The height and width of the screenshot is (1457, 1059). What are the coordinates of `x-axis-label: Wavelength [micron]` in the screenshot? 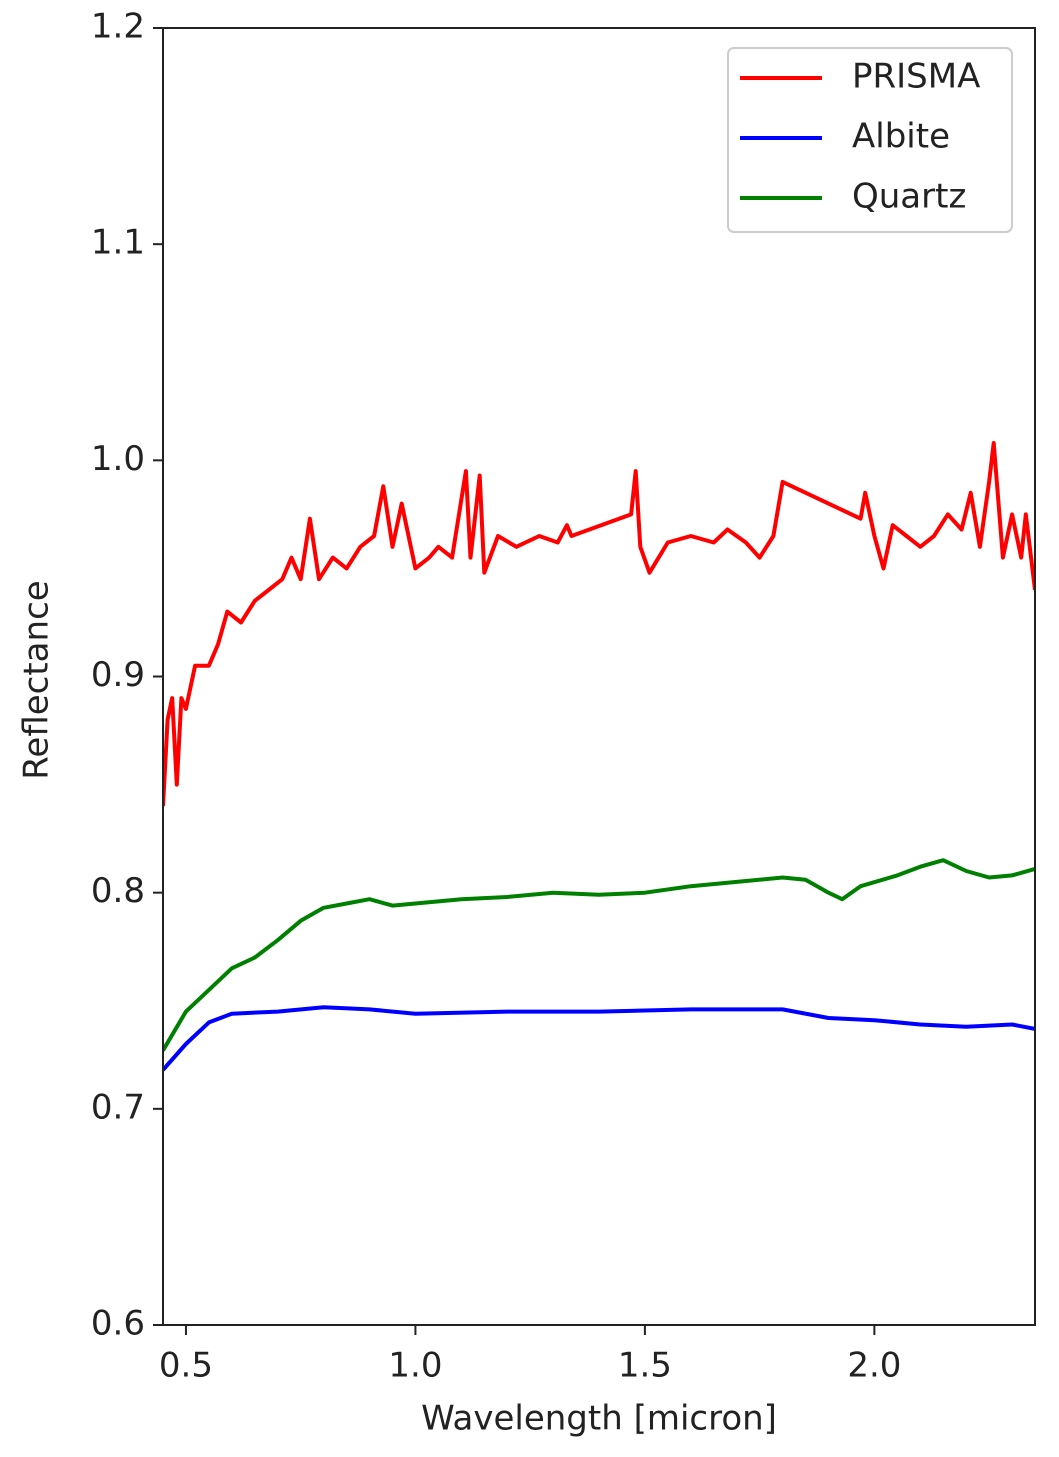 It's located at (599, 1419).